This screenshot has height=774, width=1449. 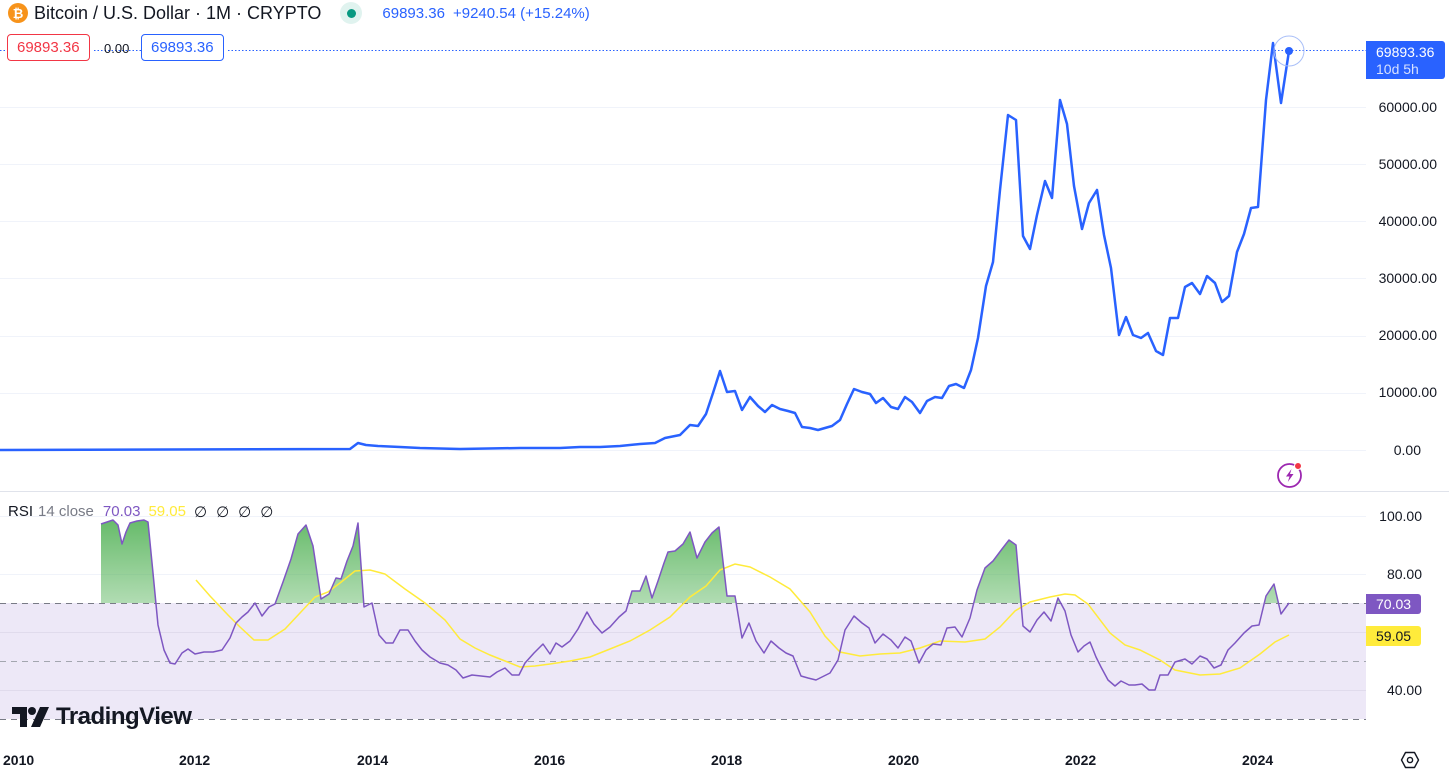 I want to click on header-last-price: 69893.36, so click(x=413, y=13).